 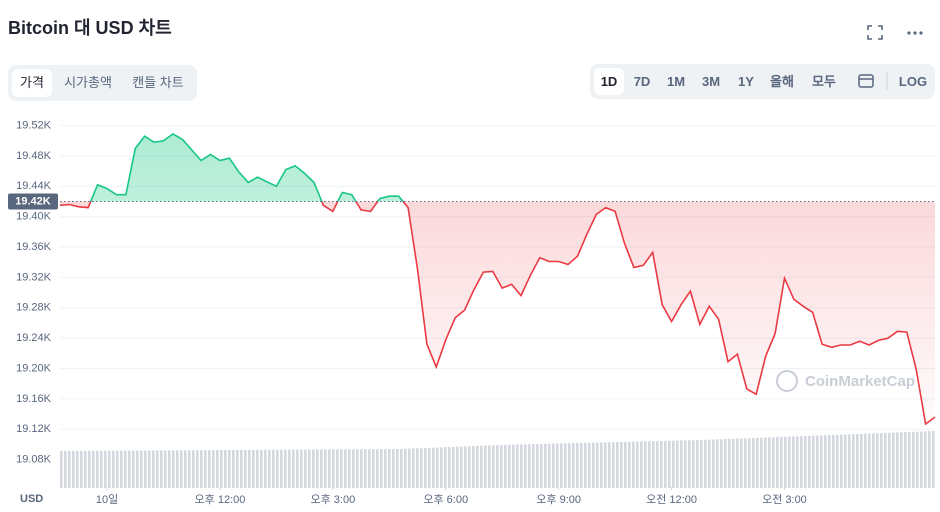 I want to click on y-tick-label: 19.52K, so click(x=34, y=125).